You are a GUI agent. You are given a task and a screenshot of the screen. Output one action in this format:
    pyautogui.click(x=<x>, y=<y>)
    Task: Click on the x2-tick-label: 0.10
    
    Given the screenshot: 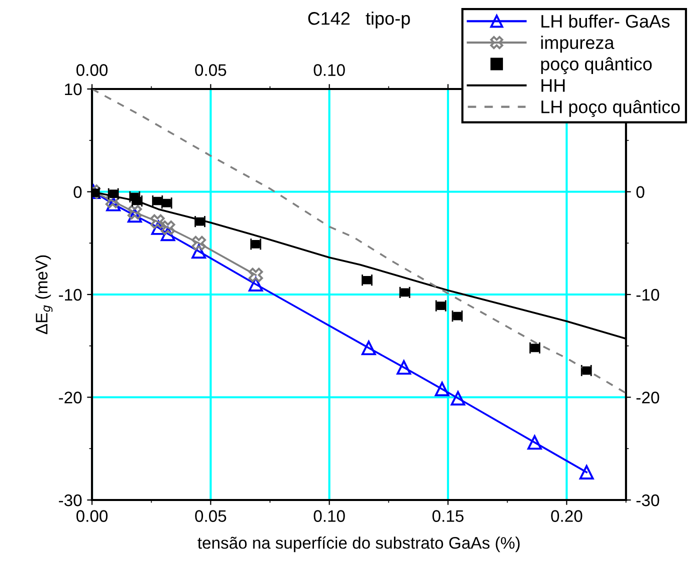 What is the action you would take?
    pyautogui.click(x=329, y=70)
    